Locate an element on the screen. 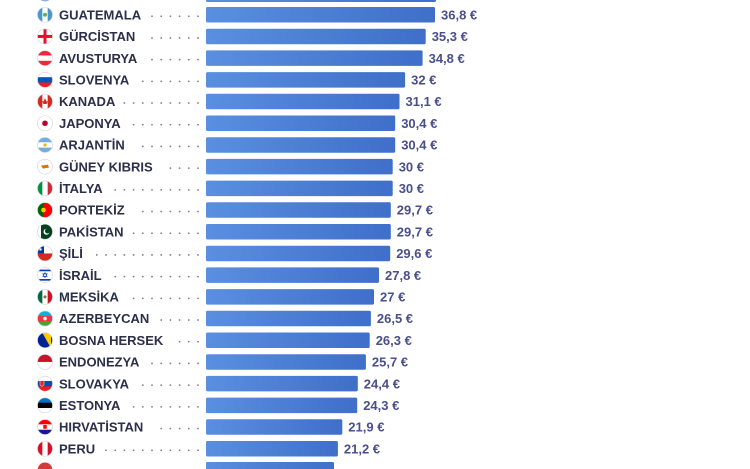 The image size is (750, 469). georgia-flag-icon is located at coordinates (45, 36).